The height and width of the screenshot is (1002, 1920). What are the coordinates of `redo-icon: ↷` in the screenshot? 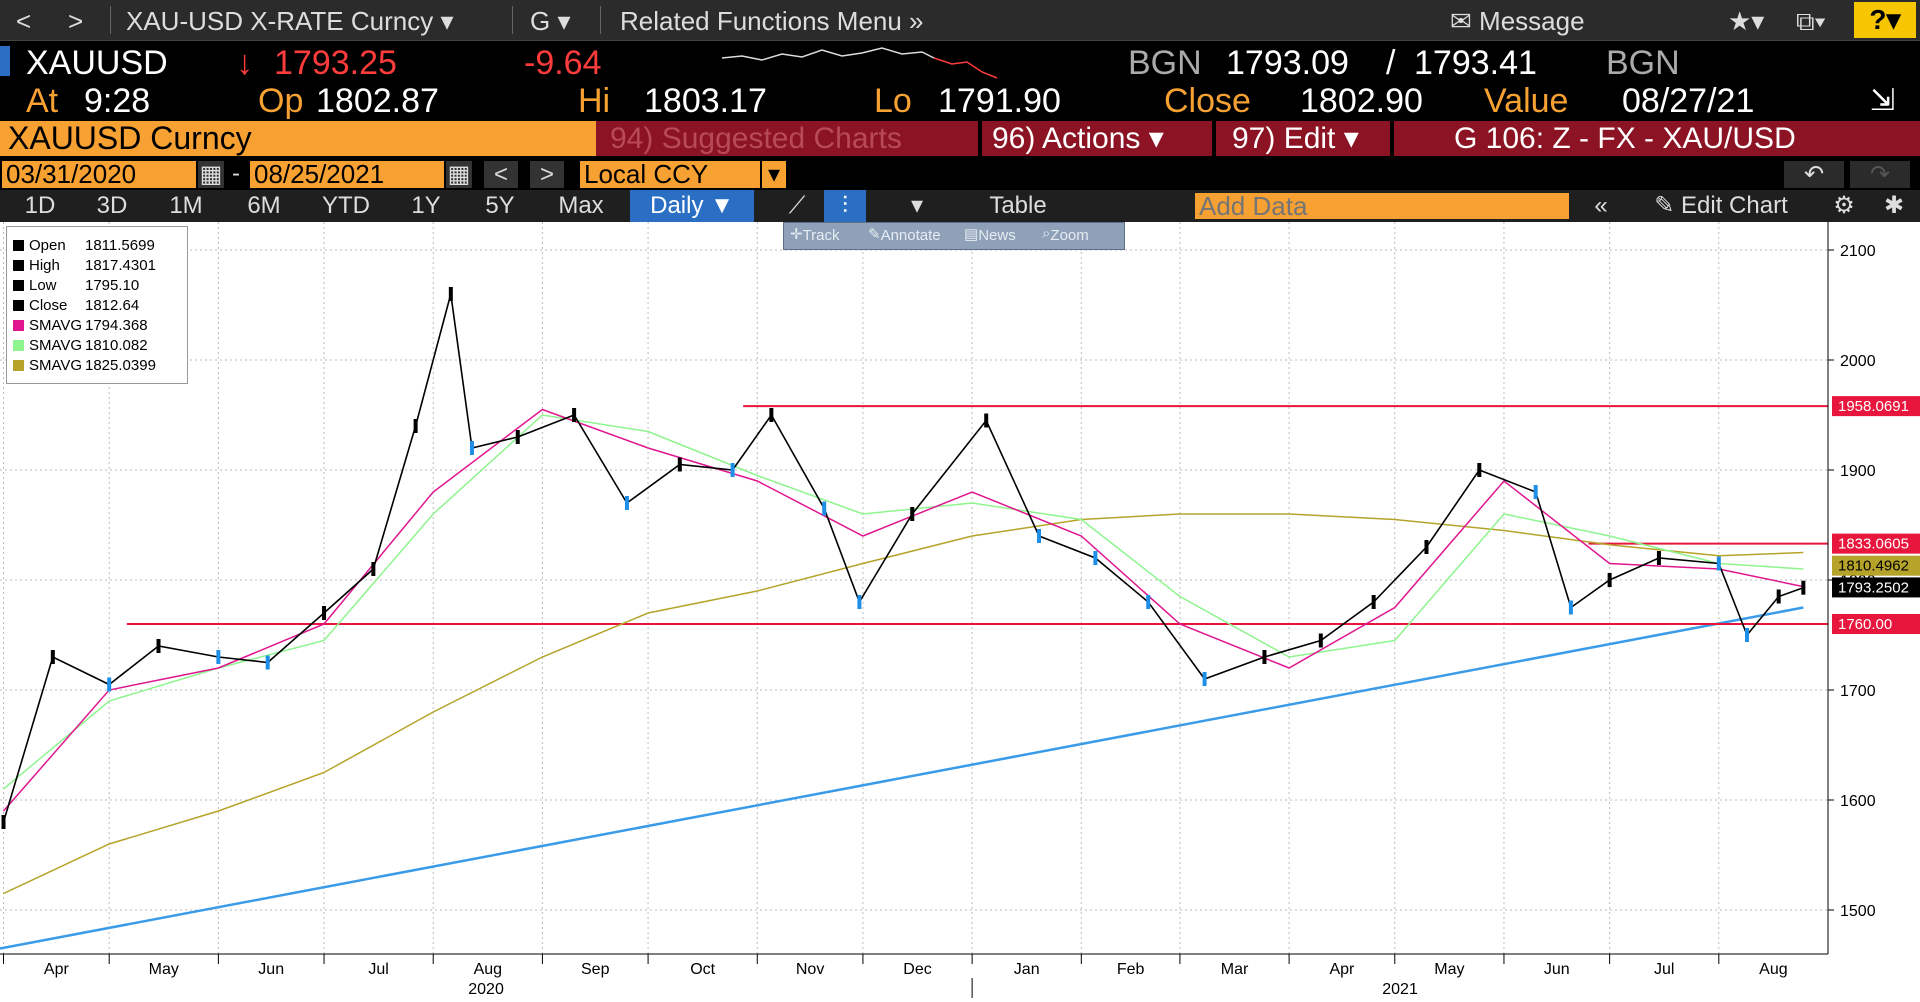 It's located at (1880, 174).